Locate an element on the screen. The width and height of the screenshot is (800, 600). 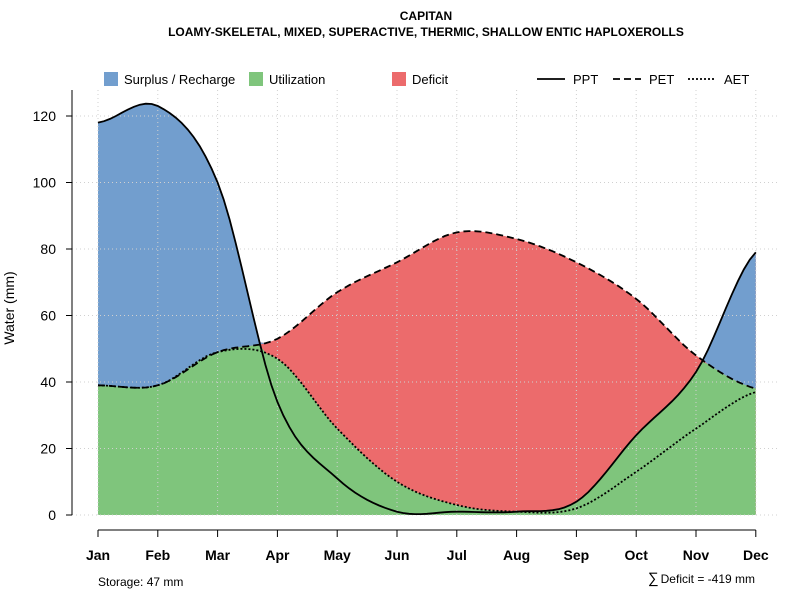
x-tick-label: Jul is located at coordinates (457, 555).